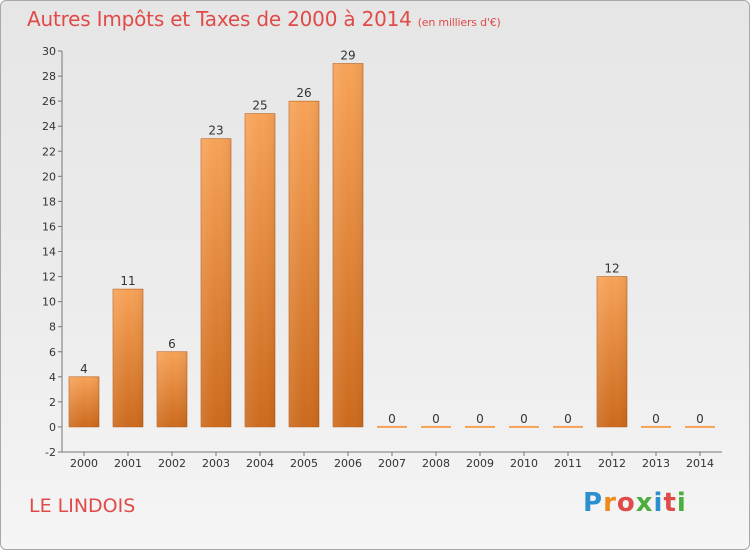  I want to click on y-tick-label: 16, so click(49, 226).